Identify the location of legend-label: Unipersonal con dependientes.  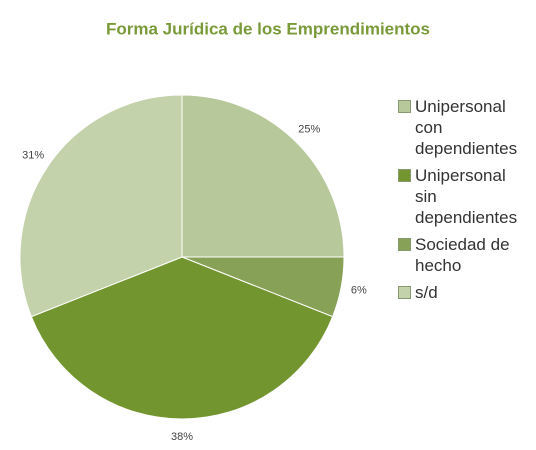
(466, 127).